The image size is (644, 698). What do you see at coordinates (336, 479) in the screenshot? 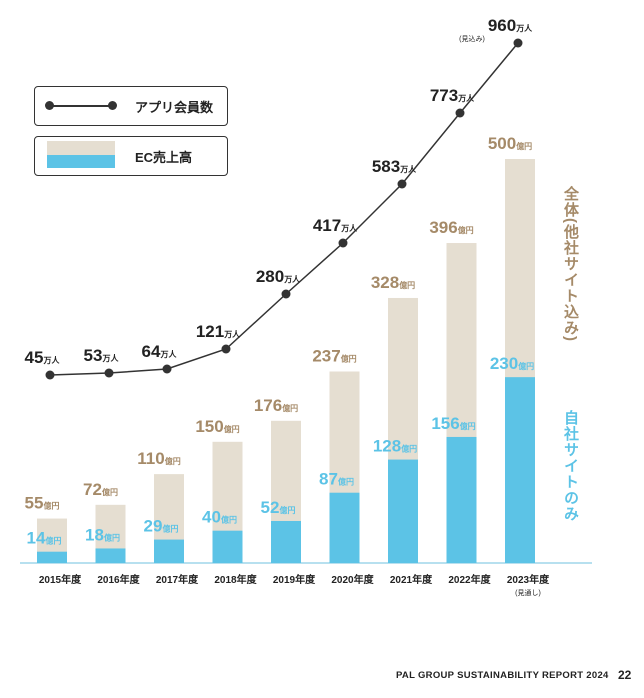
I see `bar-own-value-label: 87億円` at bounding box center [336, 479].